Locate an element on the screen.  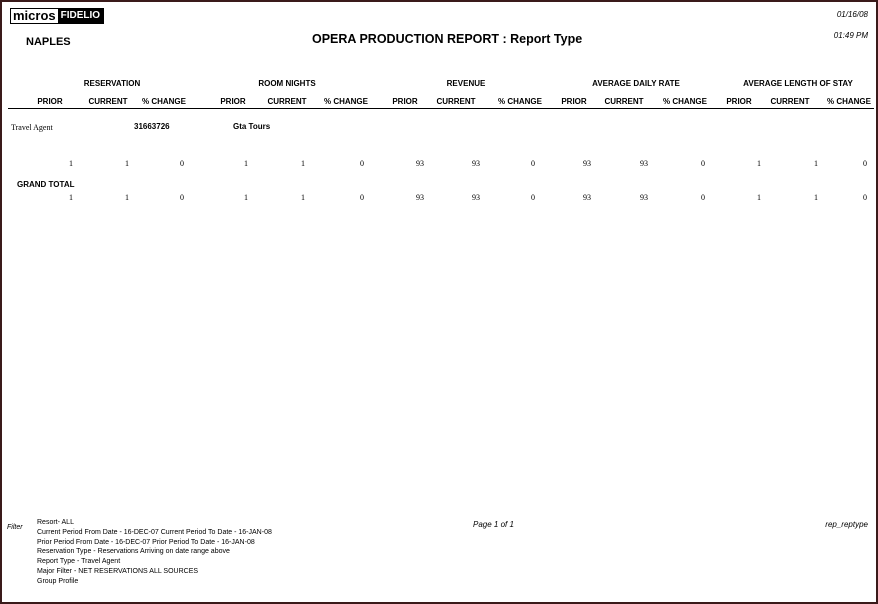
filter-line: Group Profile is located at coordinates (58, 581).